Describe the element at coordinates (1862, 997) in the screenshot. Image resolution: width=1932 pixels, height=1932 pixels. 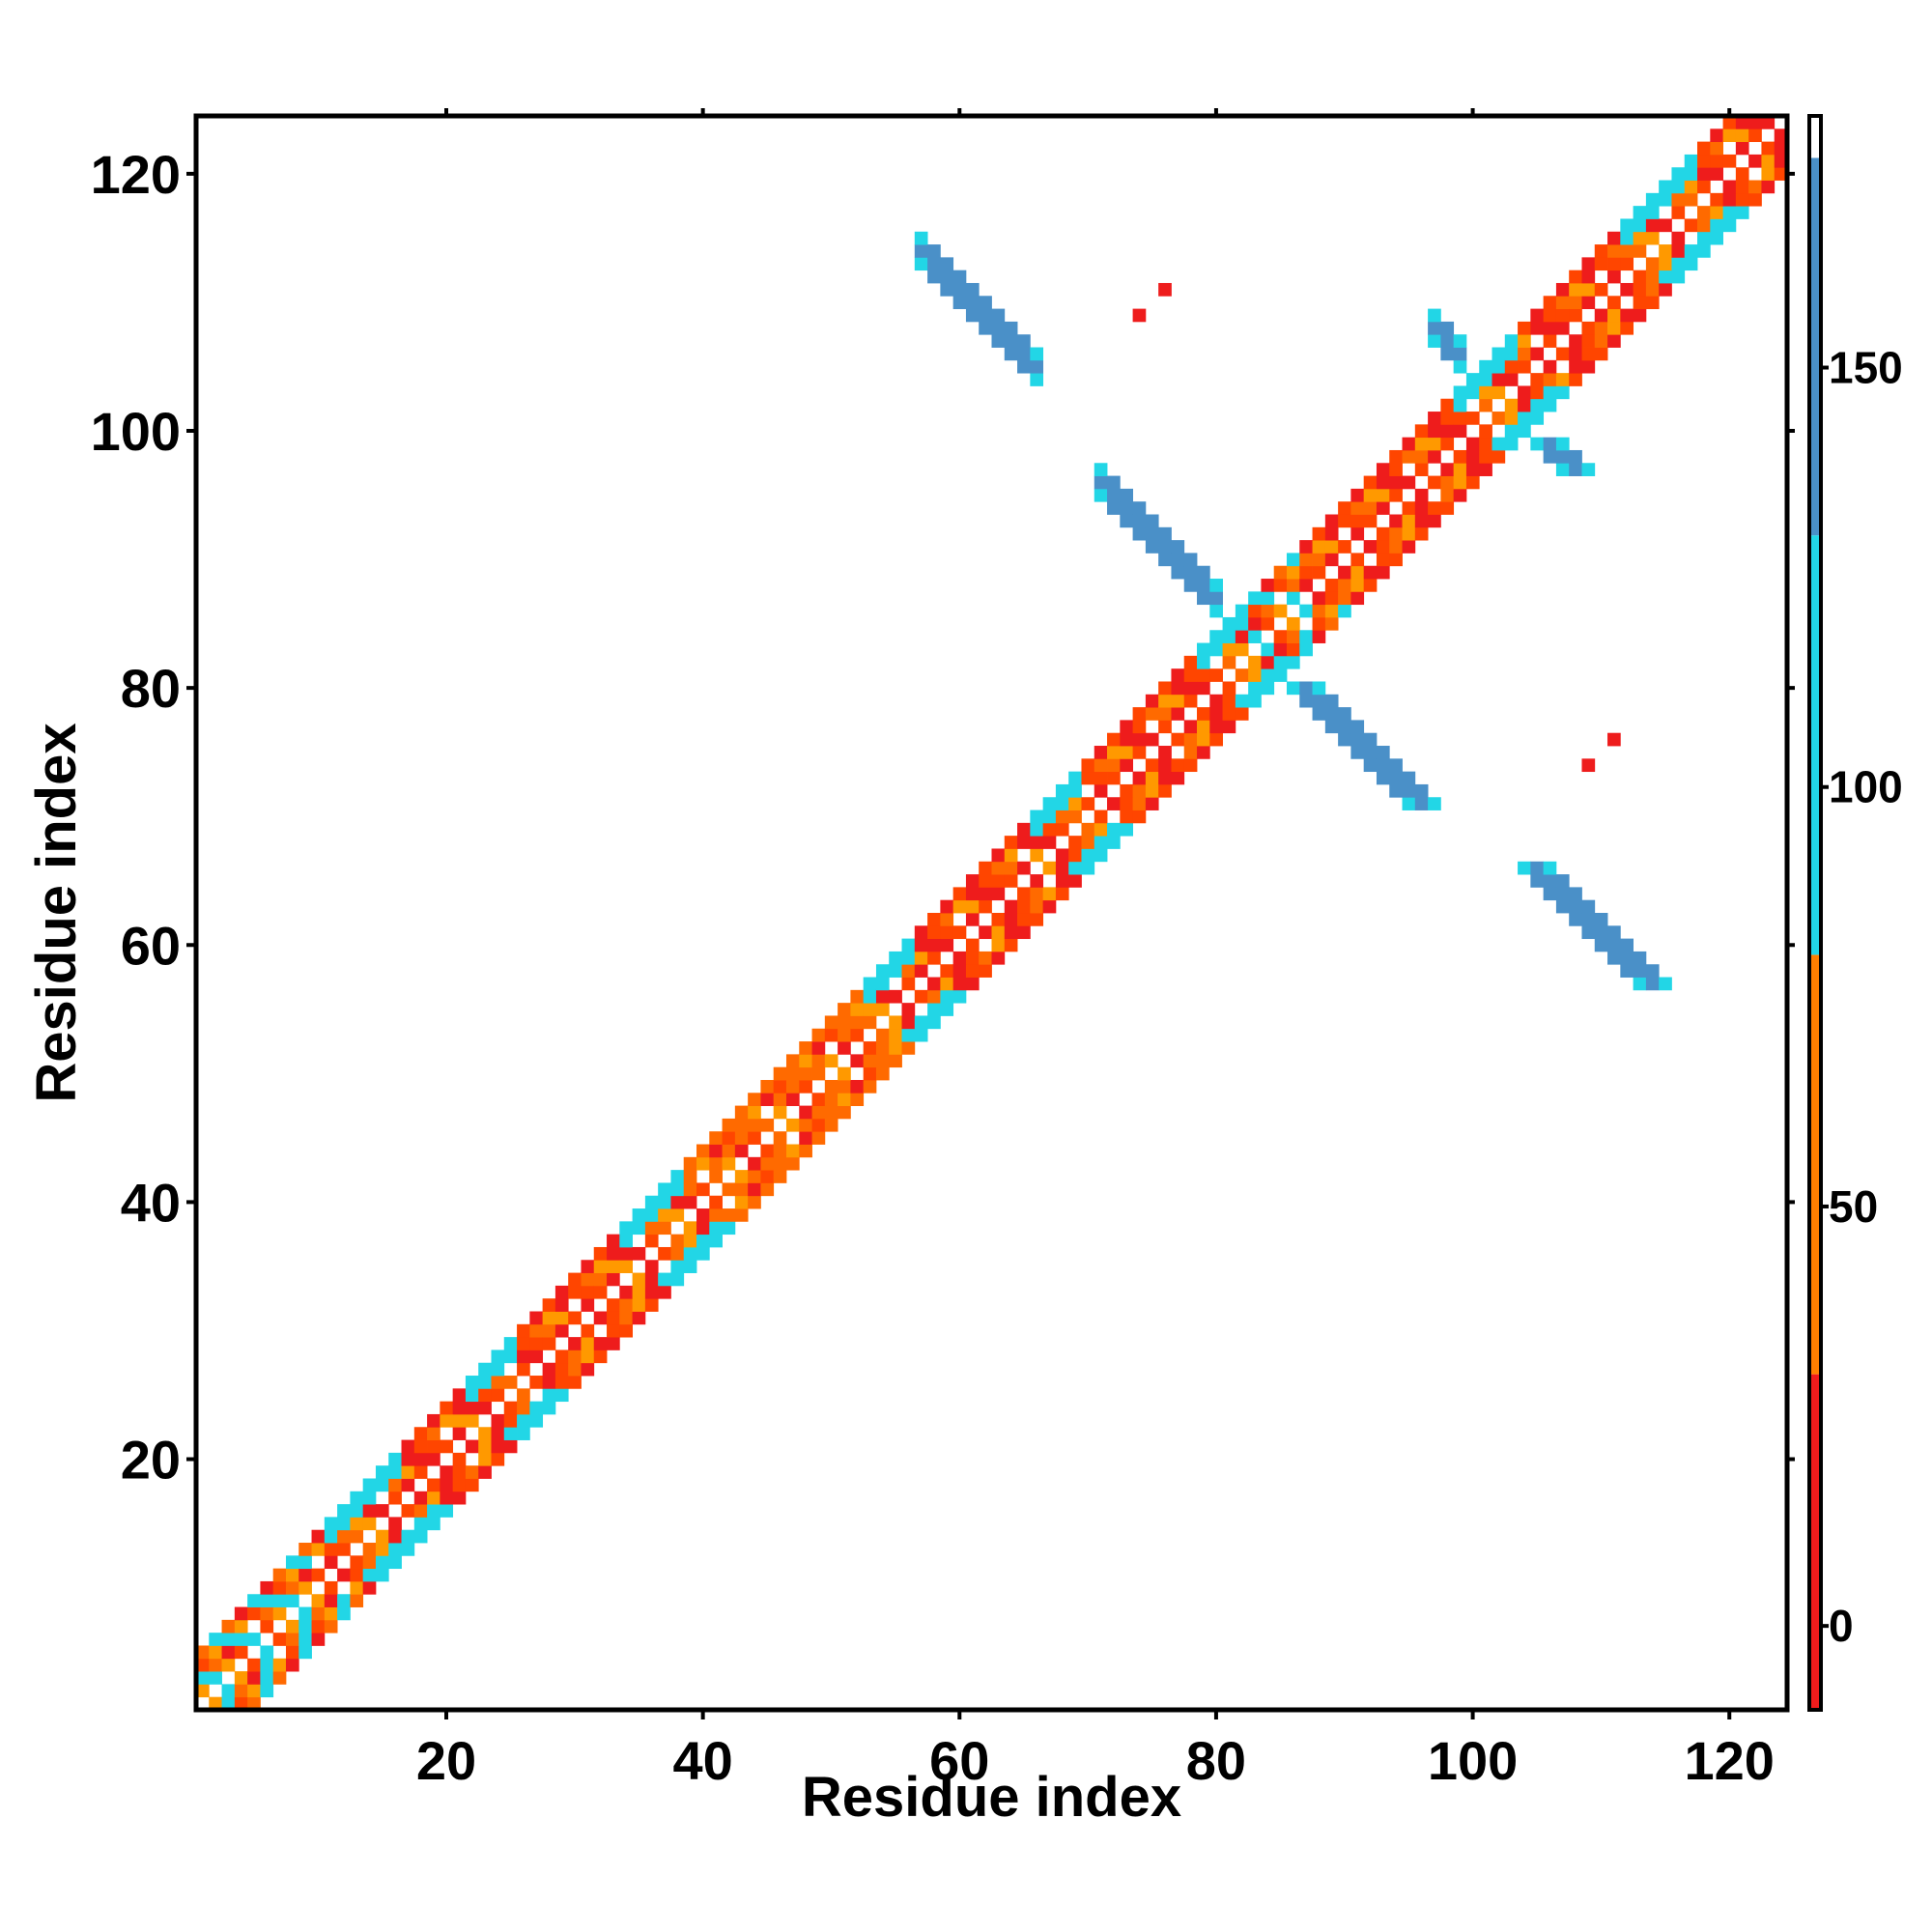
I see `colorbar-ticks: 0 50 100 150` at that location.